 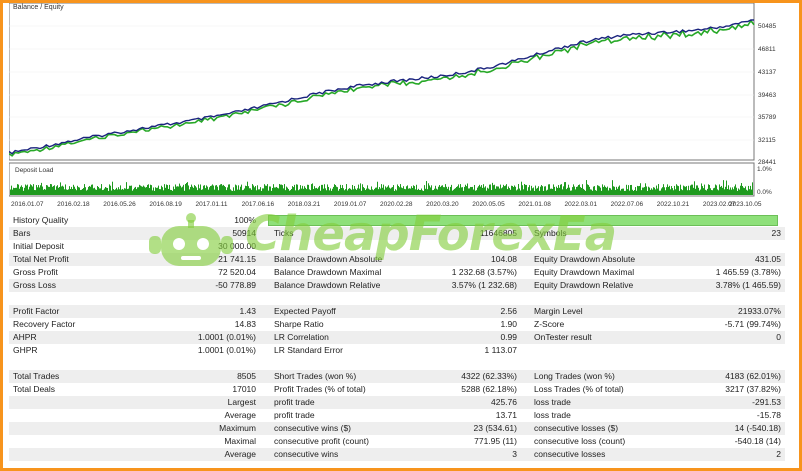 What do you see at coordinates (581, 203) in the screenshot?
I see `x-tick-label: 2022.03.01` at bounding box center [581, 203].